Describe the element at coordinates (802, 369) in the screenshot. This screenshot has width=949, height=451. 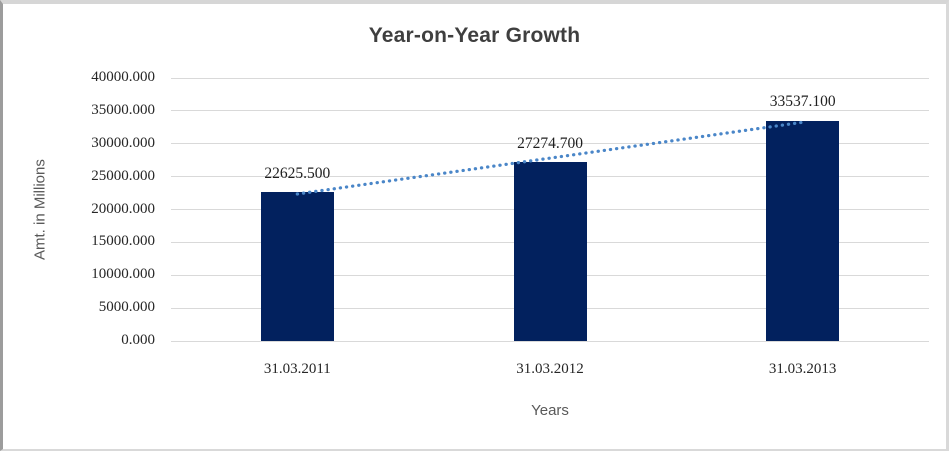
I see `x-tick-label: 31.03.2013` at that location.